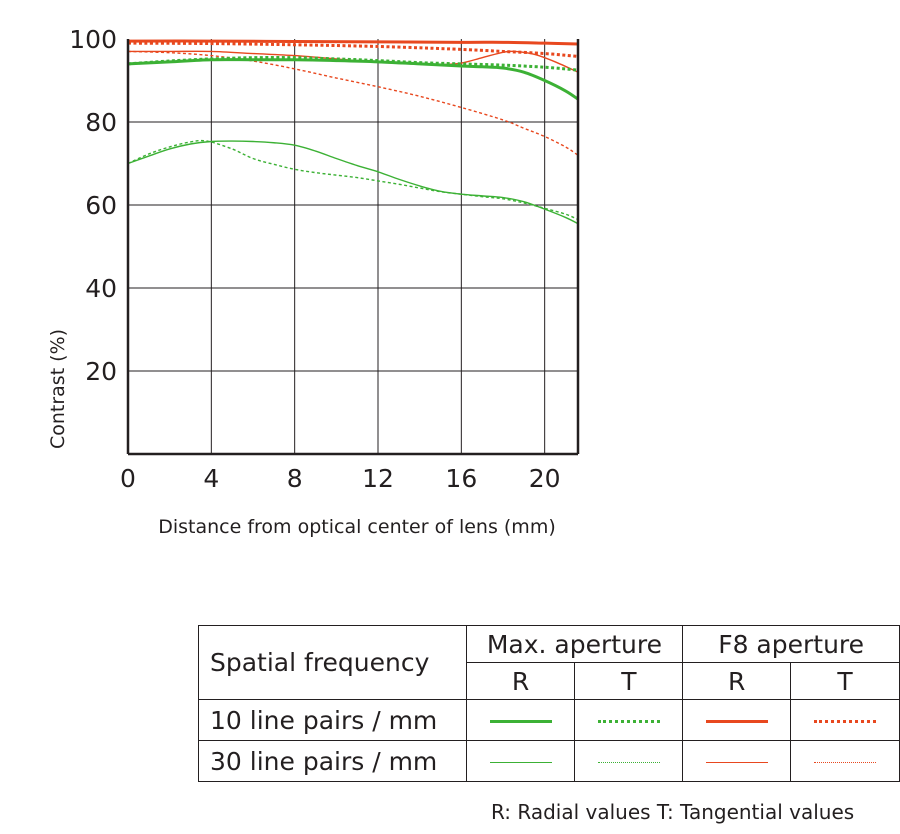  I want to click on series-line-f8-30-t, so click(353, 103).